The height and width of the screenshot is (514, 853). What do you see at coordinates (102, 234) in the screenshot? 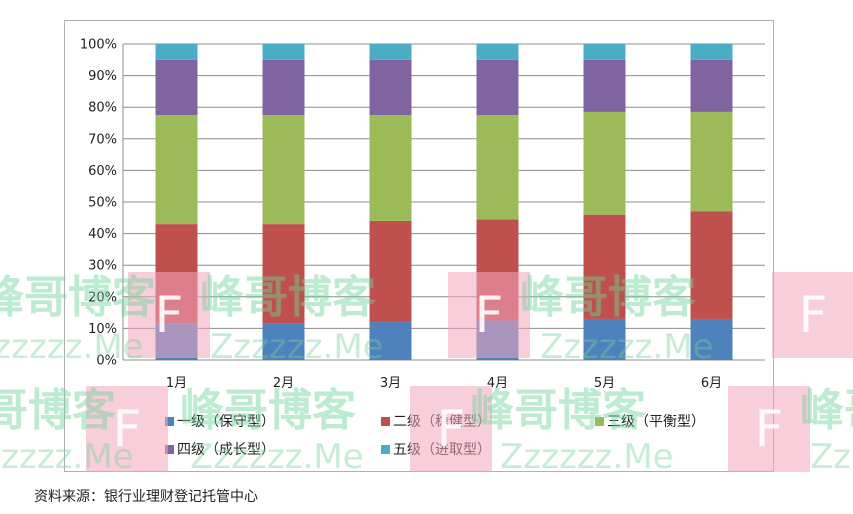
I see `y-tick-label: 40%` at bounding box center [102, 234].